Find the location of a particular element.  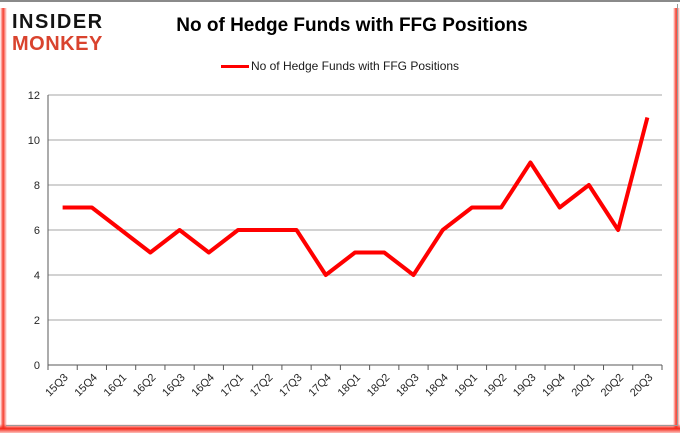

x-tick-label: 17Q2 is located at coordinates (262, 386).